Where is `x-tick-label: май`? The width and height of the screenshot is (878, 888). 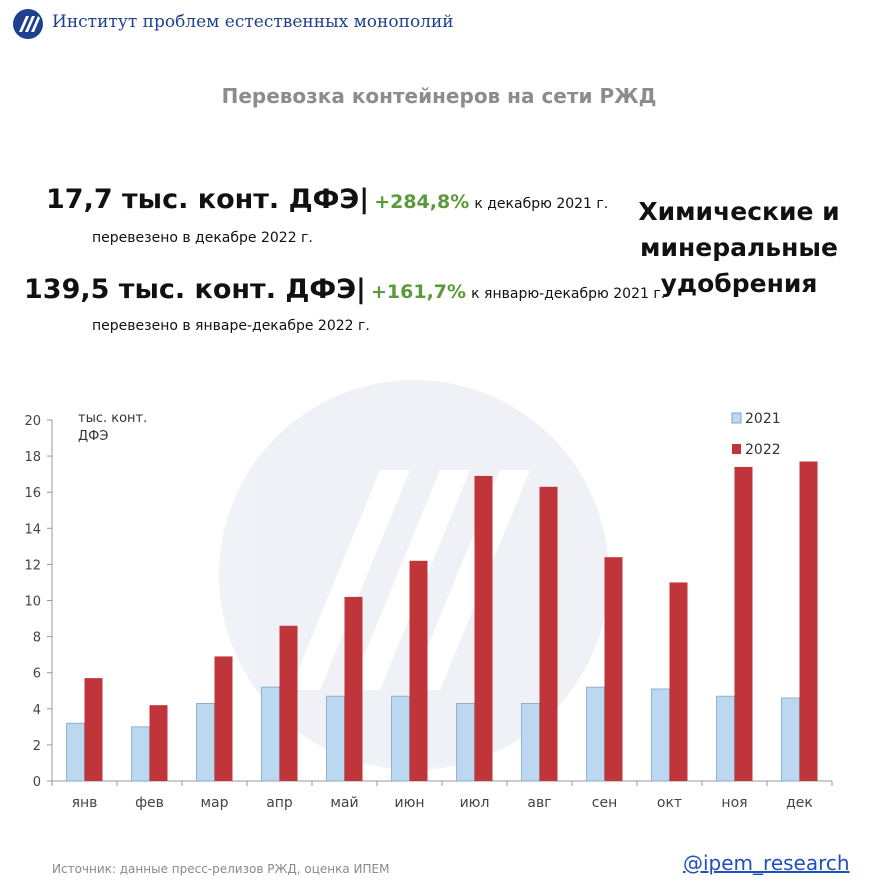
x-tick-label: май is located at coordinates (344, 803).